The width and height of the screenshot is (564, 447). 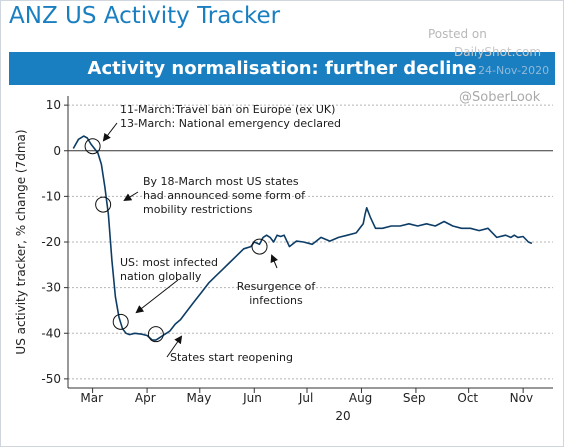 I want to click on annotation-2-line-1: nation globally, so click(x=161, y=276).